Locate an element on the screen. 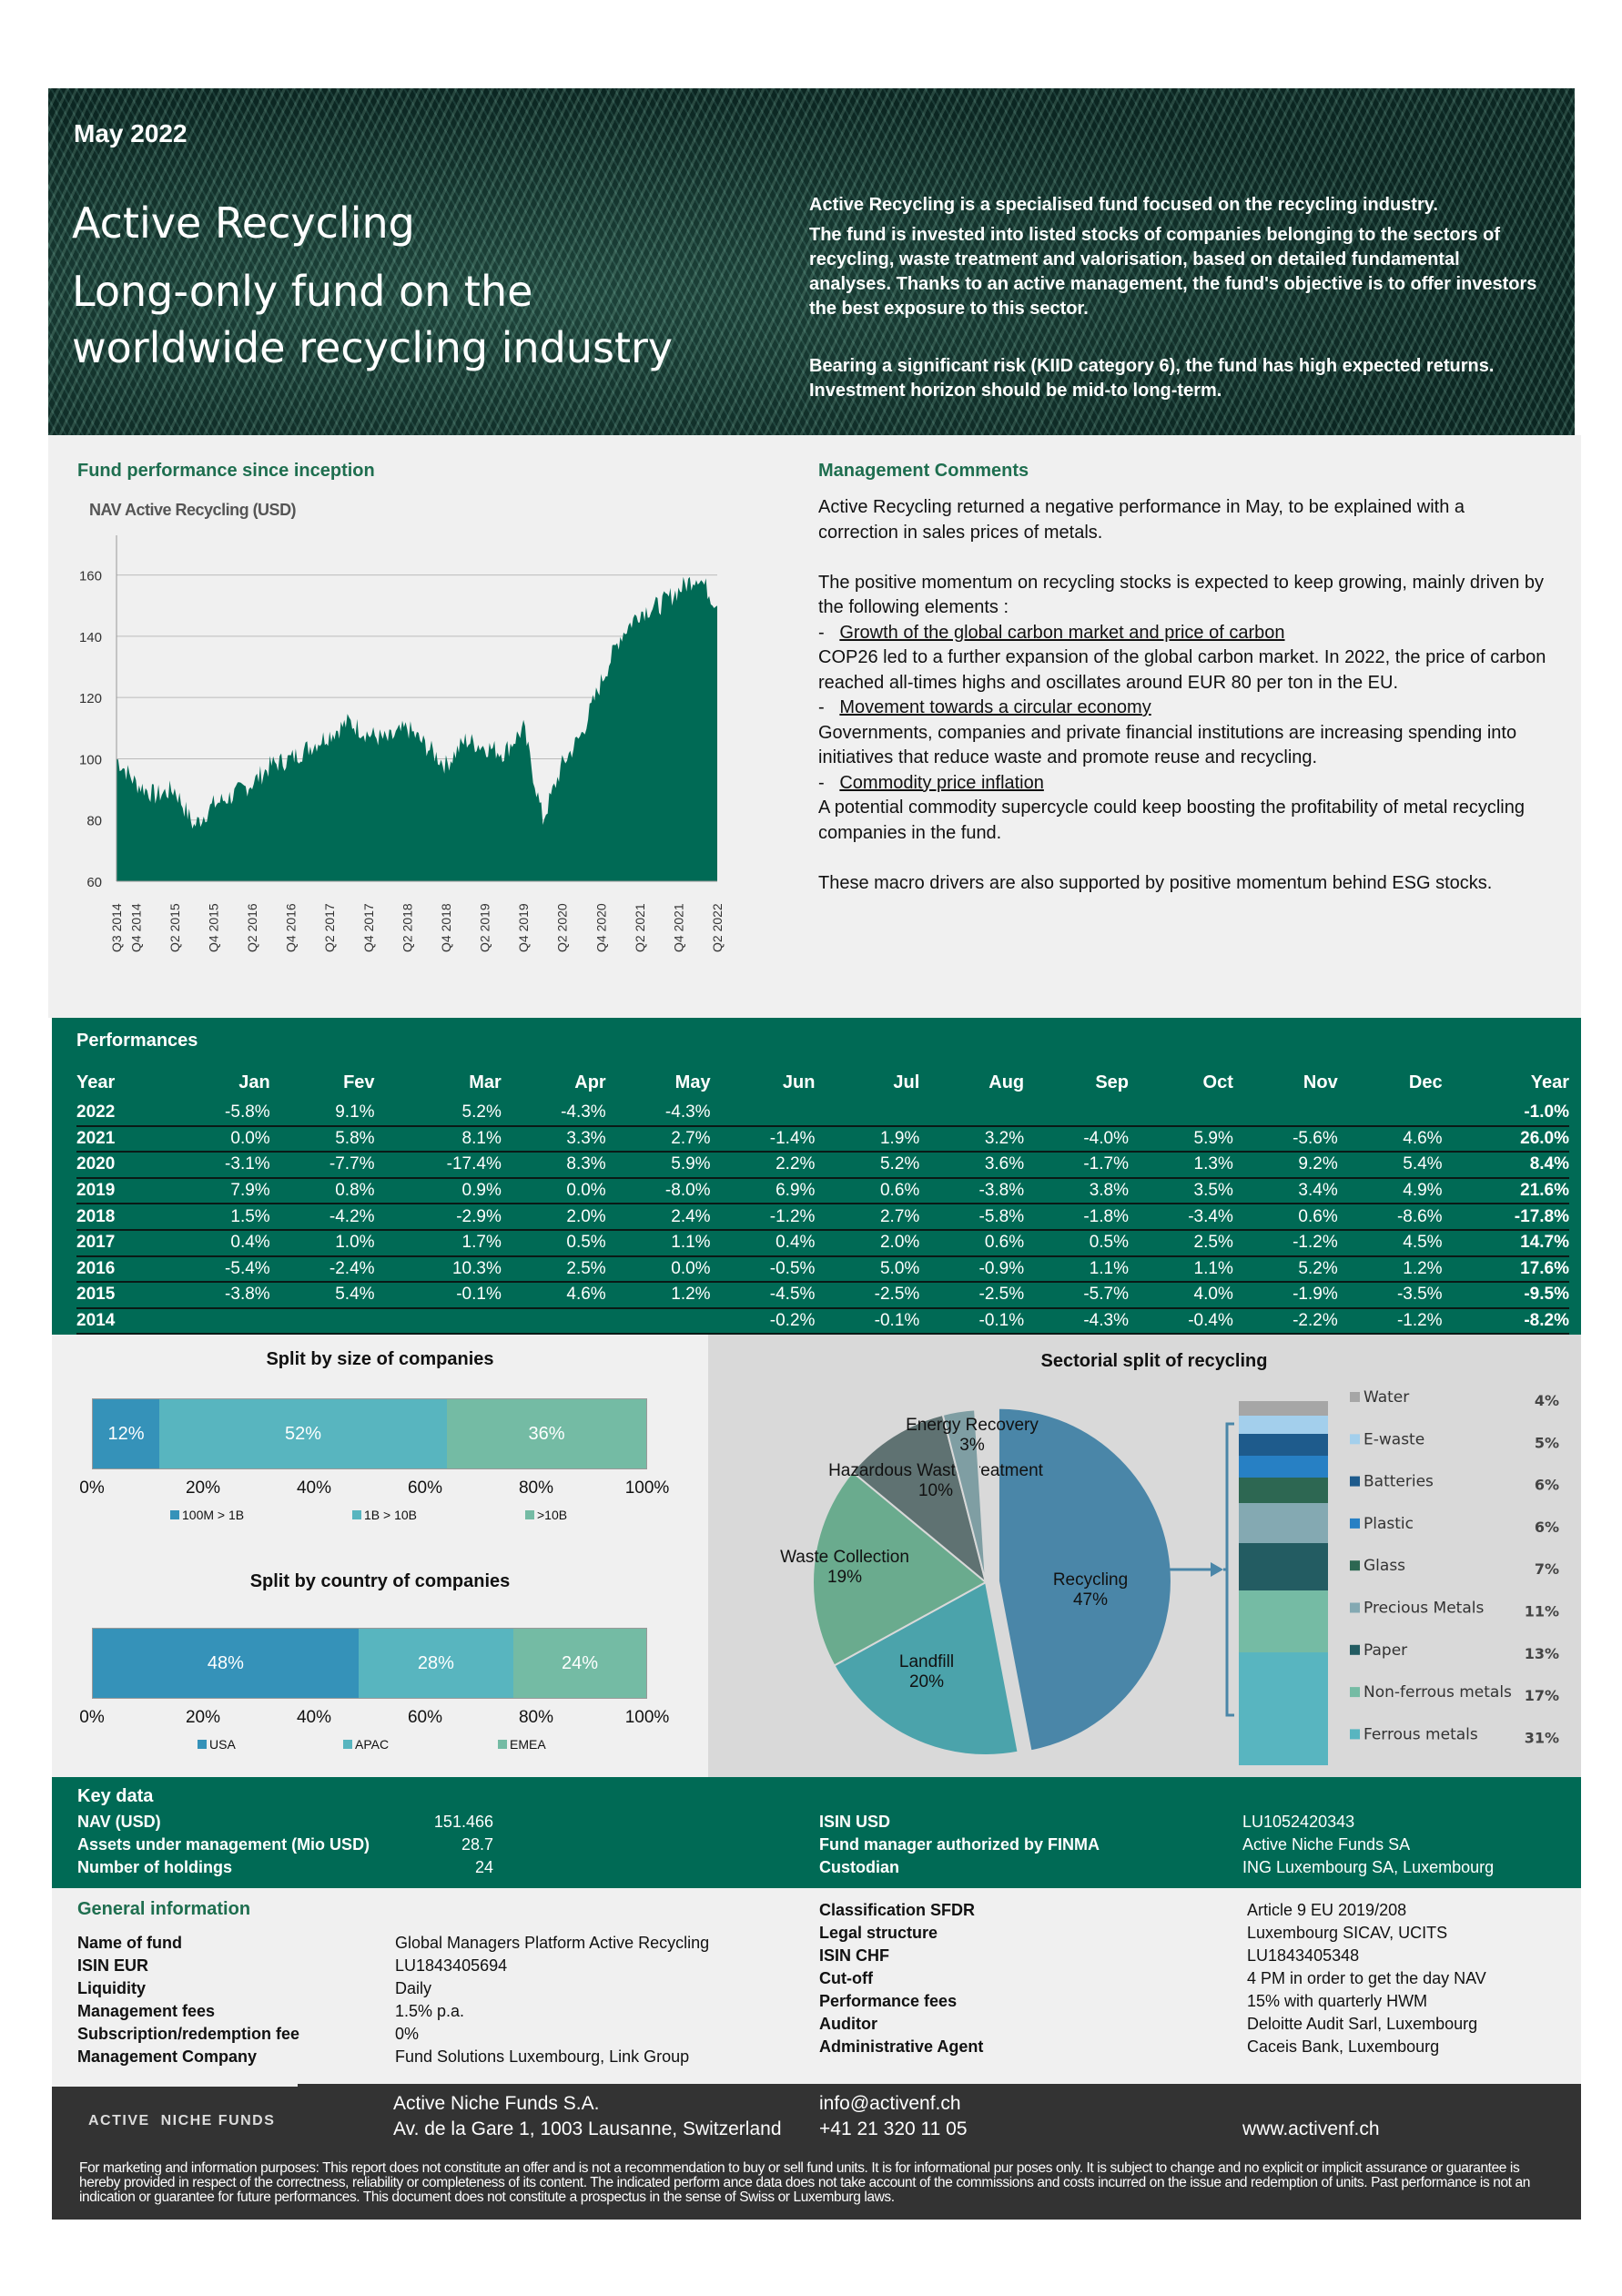  kv-value: Luxembourg SICAV, UCITS is located at coordinates (1347, 1933).